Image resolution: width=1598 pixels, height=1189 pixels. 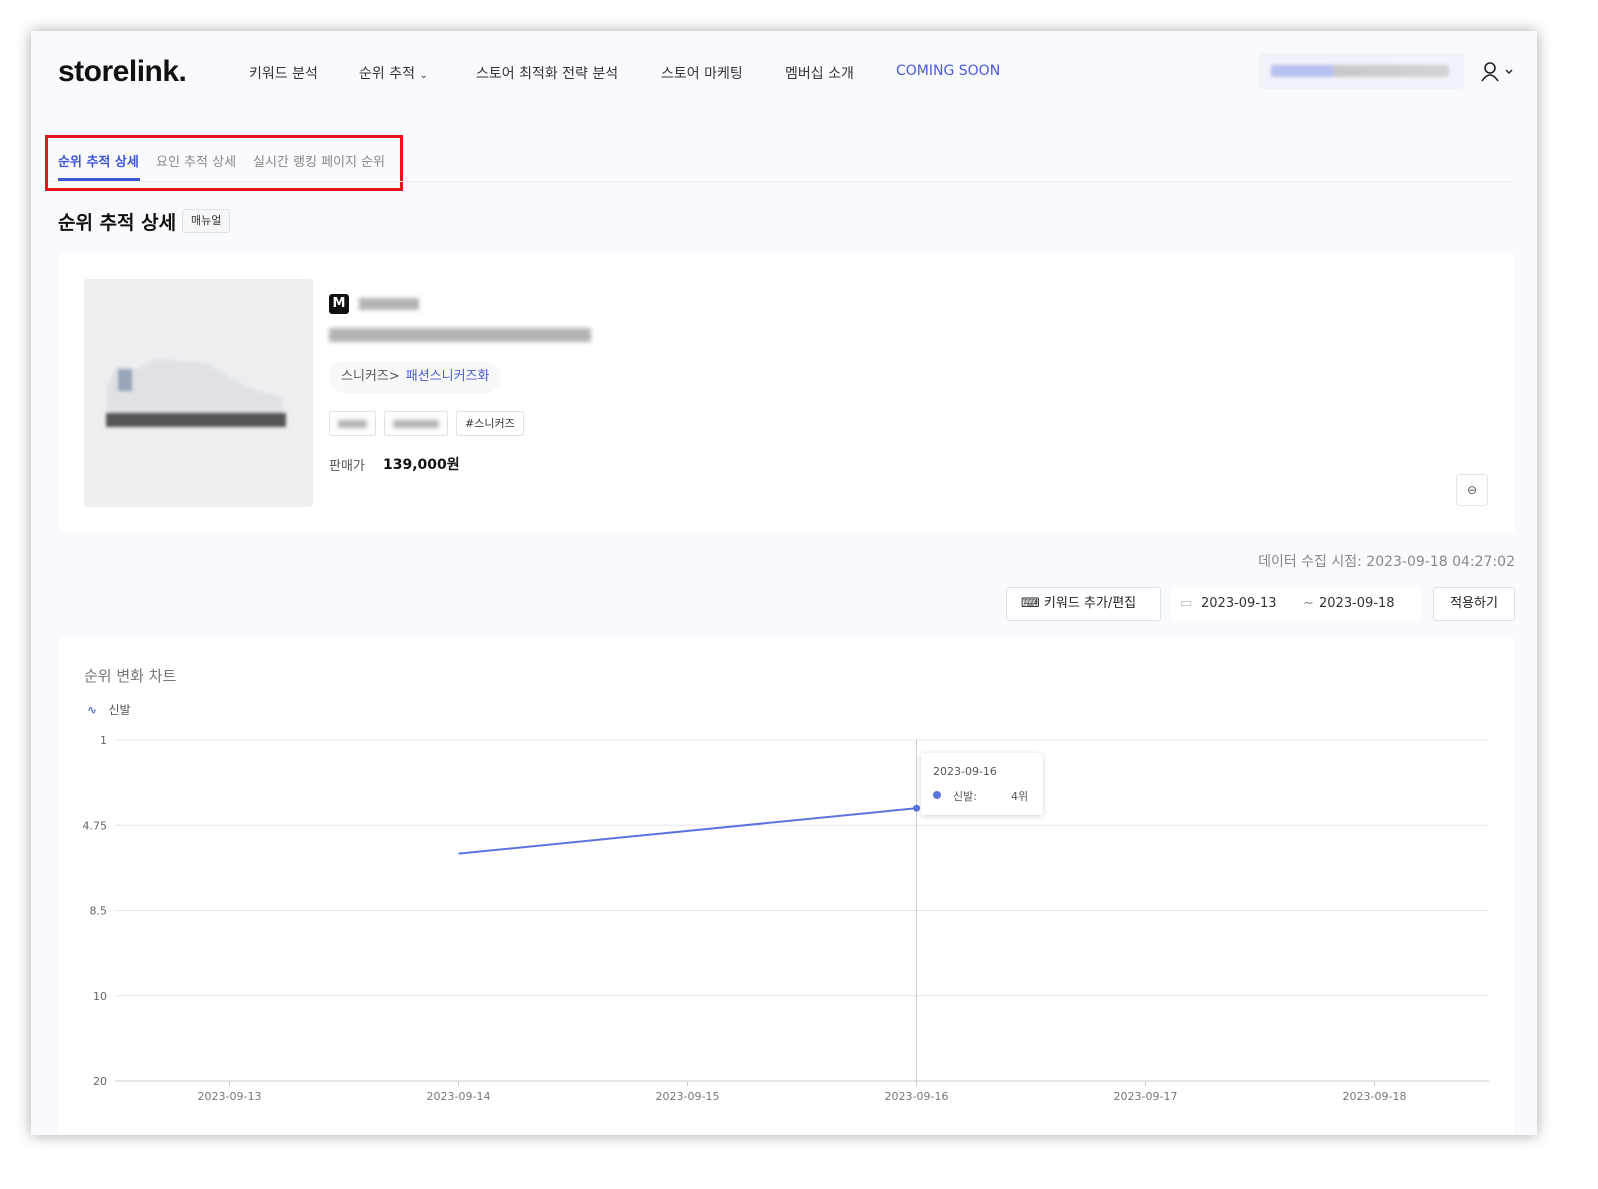 I want to click on active-tab-indicator, so click(x=99, y=179).